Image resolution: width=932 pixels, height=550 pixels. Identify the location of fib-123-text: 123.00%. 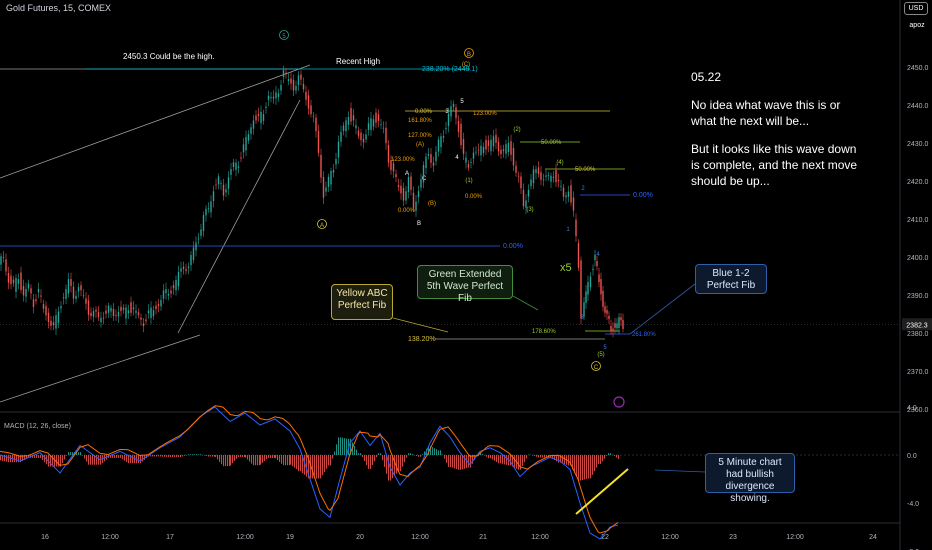
(403, 160).